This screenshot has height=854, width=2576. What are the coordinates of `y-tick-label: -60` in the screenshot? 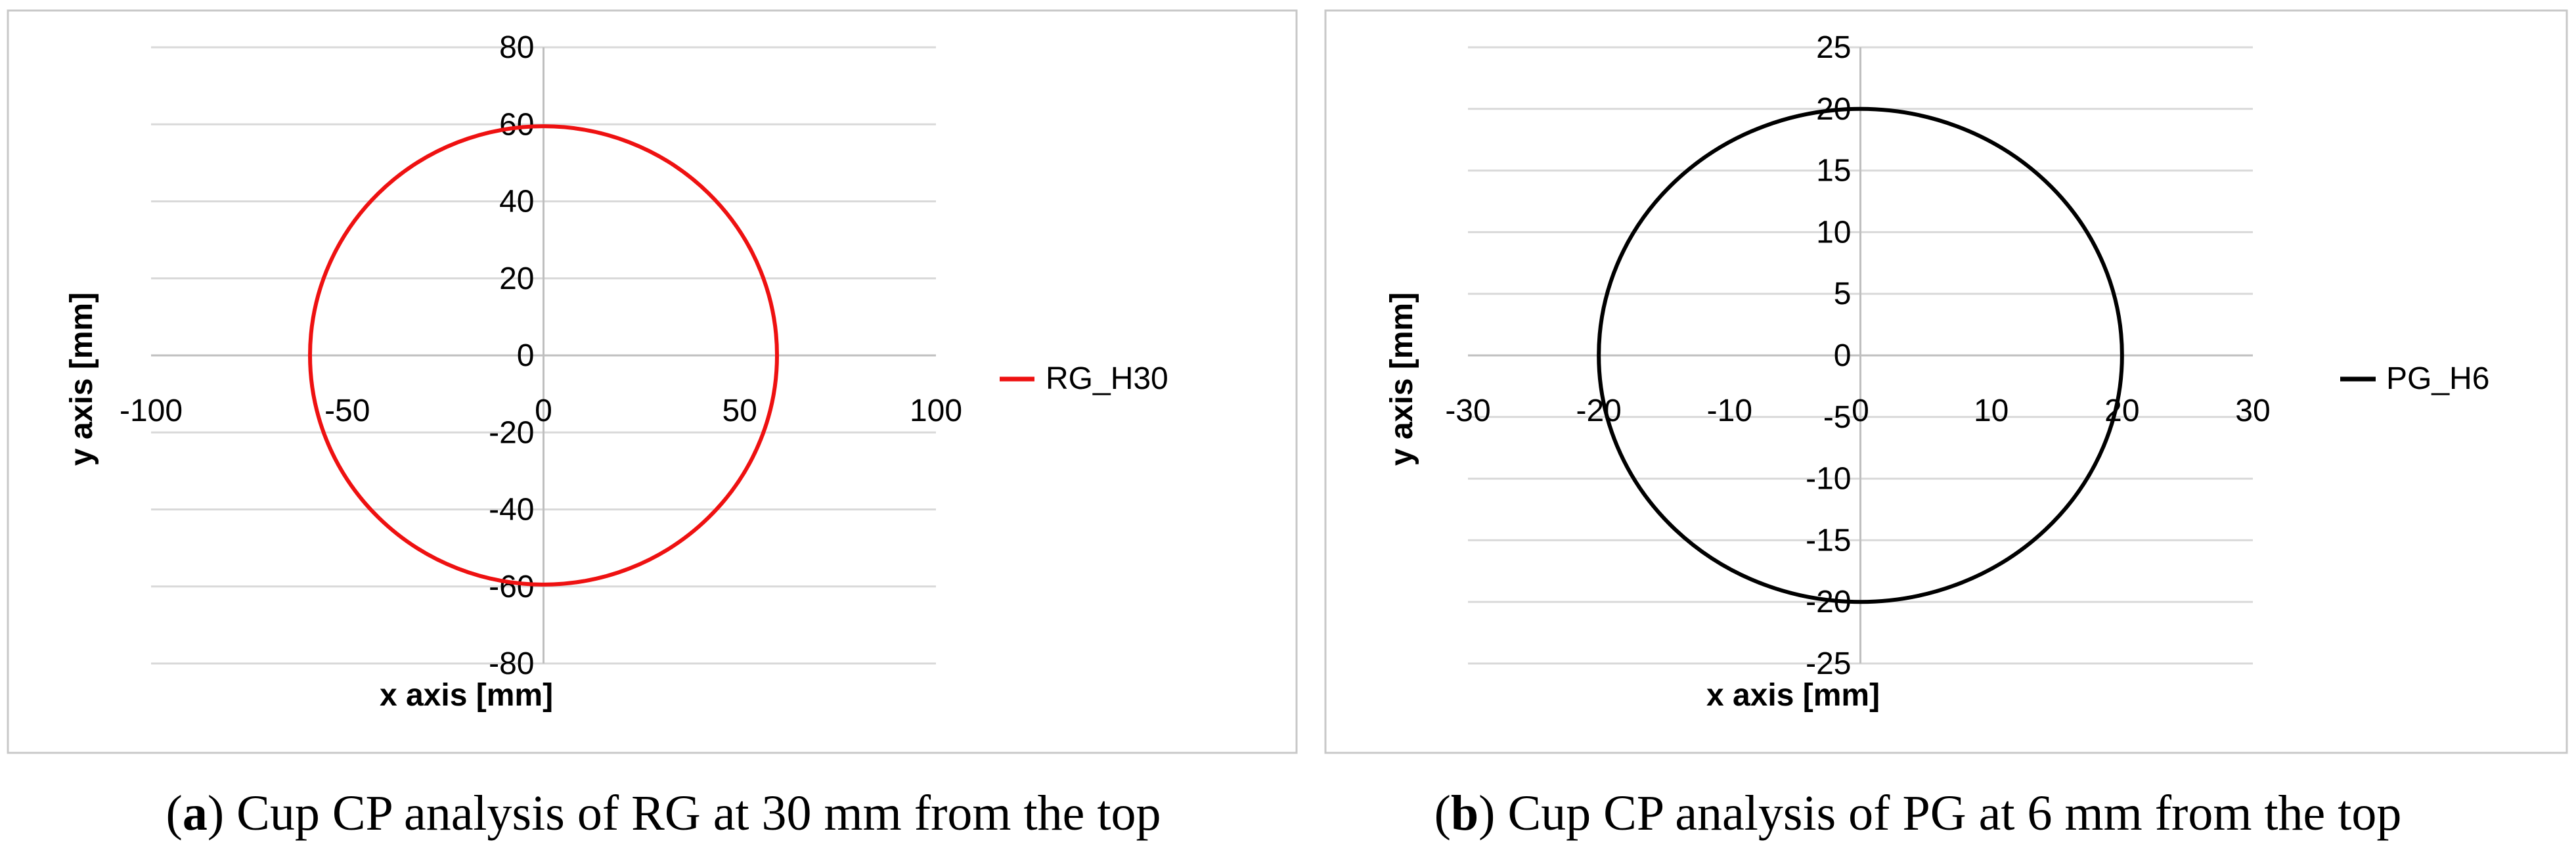 It's located at (511, 587).